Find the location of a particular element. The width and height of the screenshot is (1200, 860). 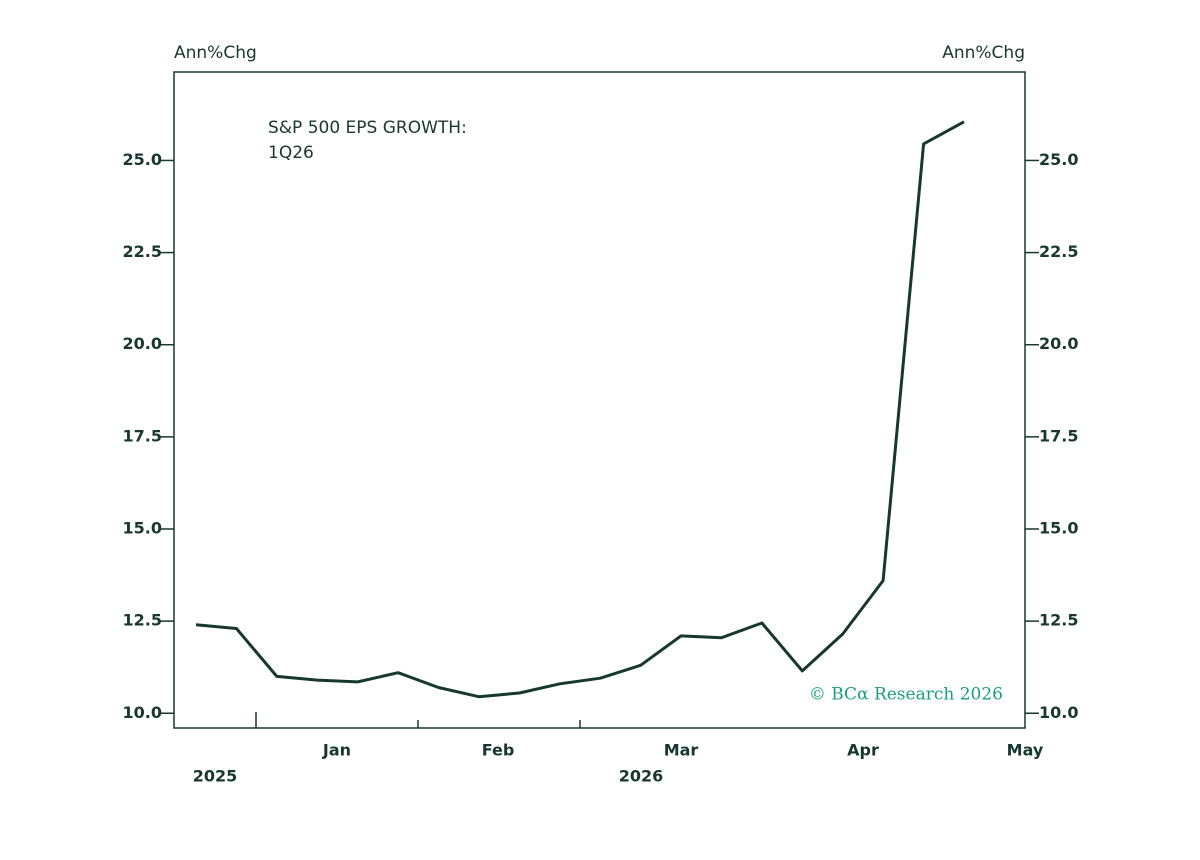

y-tick-label: 12.5 is located at coordinates (142, 620).